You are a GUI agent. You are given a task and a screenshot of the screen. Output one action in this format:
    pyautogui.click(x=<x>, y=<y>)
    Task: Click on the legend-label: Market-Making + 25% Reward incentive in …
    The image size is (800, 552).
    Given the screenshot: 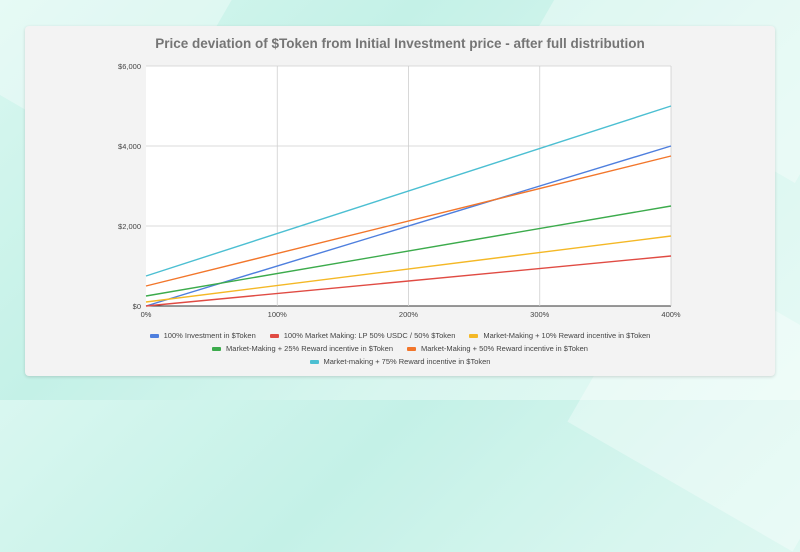 What is the action you would take?
    pyautogui.click(x=309, y=348)
    